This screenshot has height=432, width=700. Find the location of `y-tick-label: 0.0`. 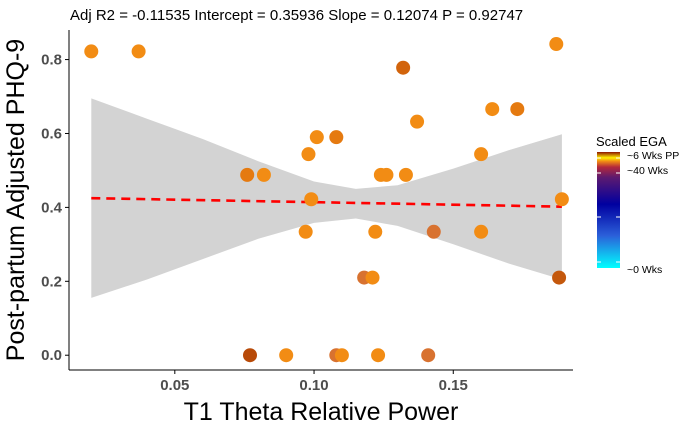

y-tick-label: 0.0 is located at coordinates (51, 355).